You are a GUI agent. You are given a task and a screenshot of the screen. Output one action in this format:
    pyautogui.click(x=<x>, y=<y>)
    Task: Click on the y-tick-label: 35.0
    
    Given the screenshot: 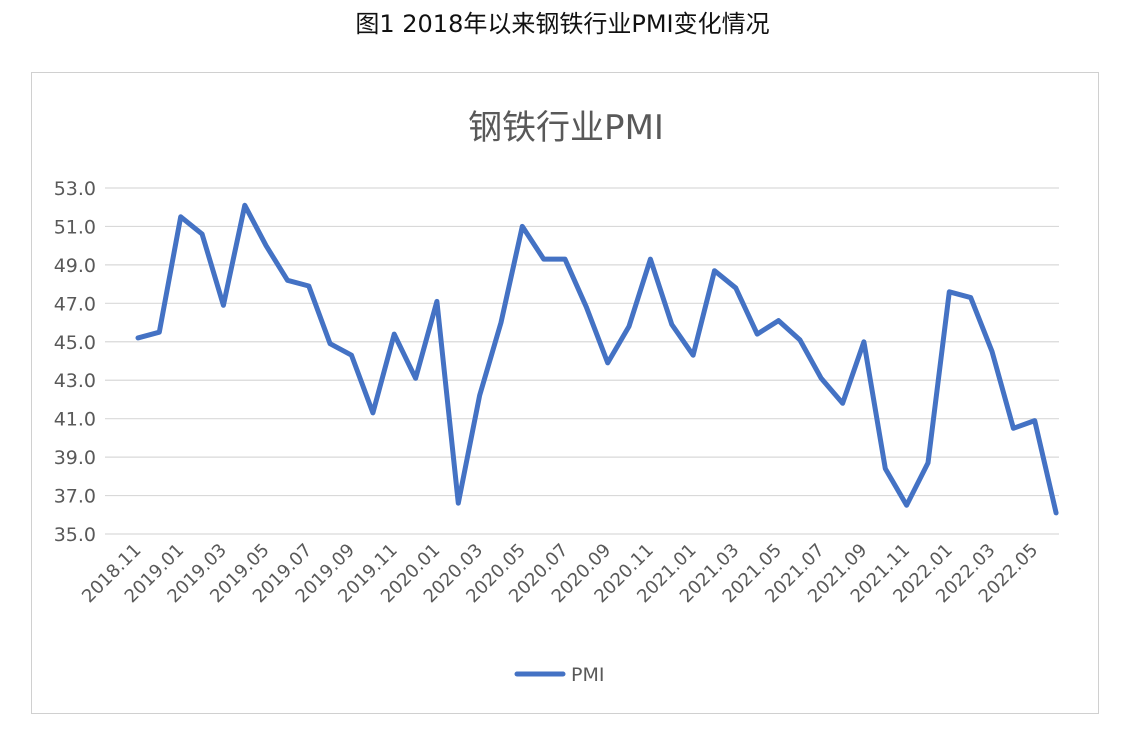 What is the action you would take?
    pyautogui.click(x=75, y=535)
    